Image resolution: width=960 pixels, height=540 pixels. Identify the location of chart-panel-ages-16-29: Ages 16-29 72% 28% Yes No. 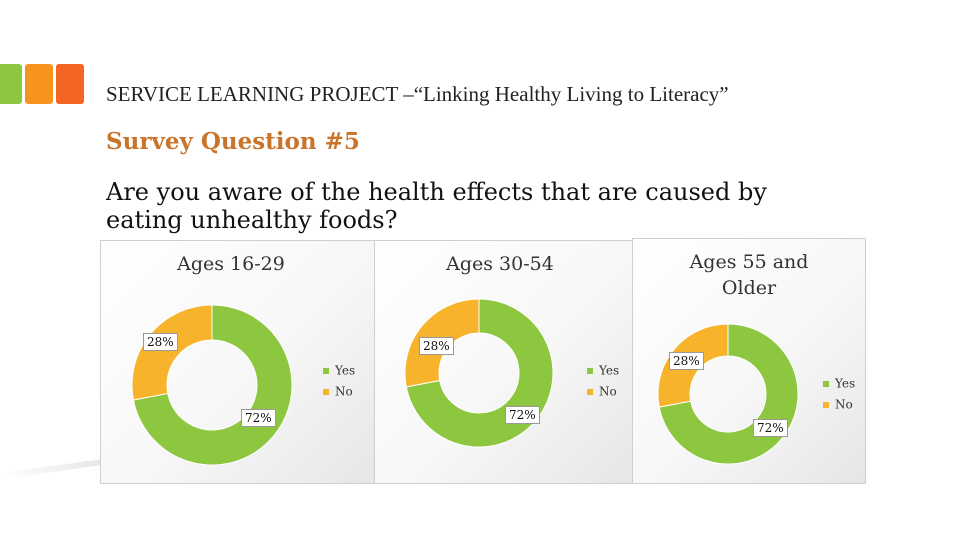
(240, 362).